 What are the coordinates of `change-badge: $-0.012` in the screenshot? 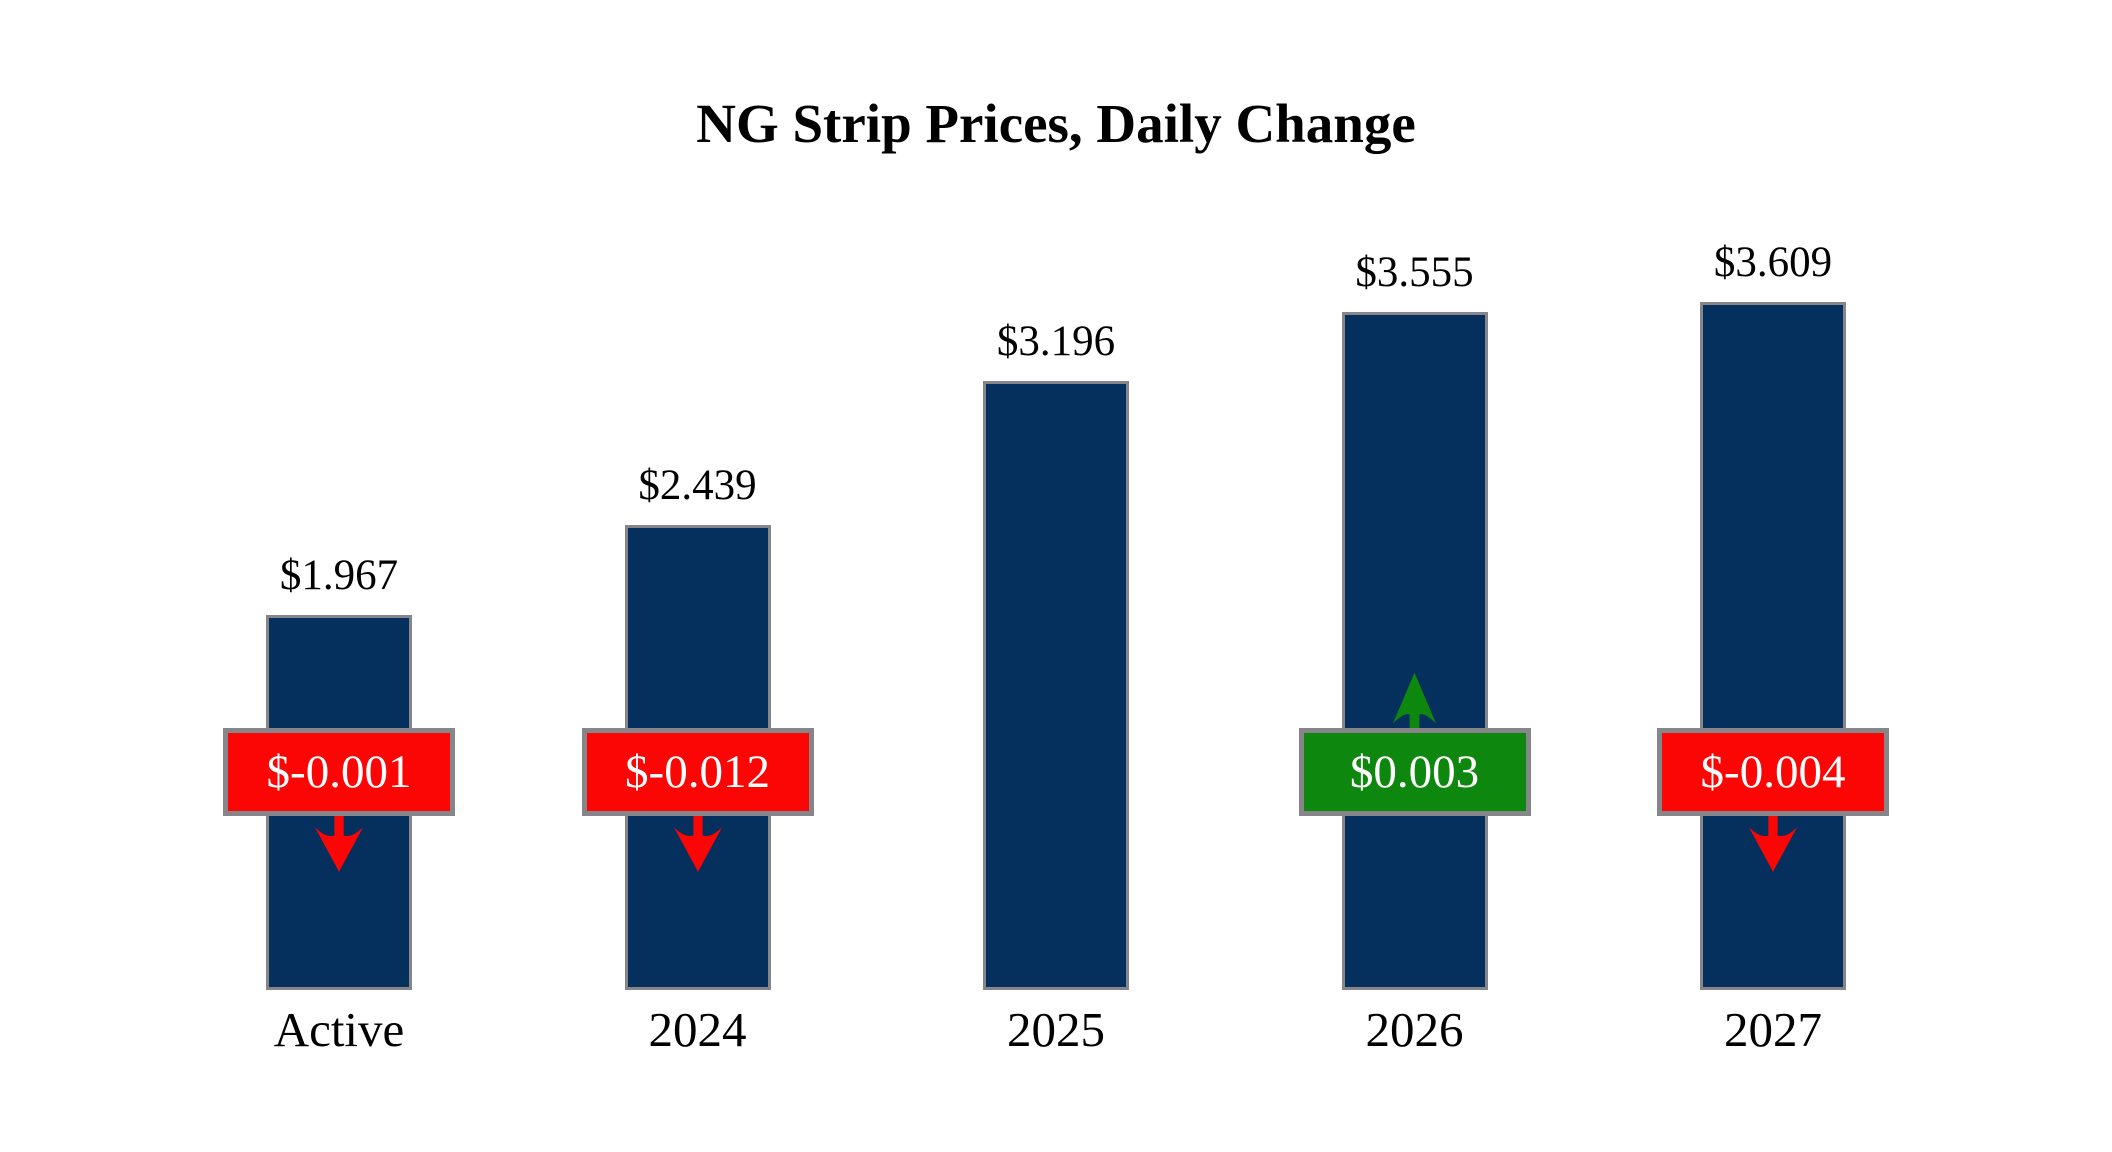 It's located at (697, 772).